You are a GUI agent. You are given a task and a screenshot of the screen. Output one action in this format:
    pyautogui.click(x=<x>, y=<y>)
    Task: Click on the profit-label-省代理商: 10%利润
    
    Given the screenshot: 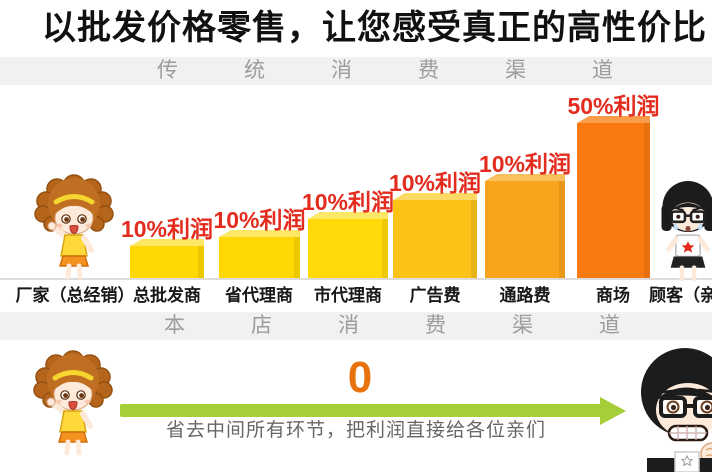 What is the action you would take?
    pyautogui.click(x=259, y=220)
    